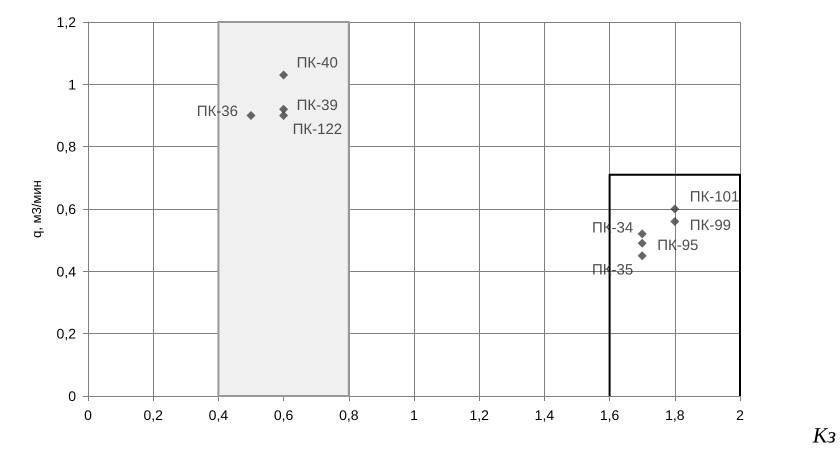 The height and width of the screenshot is (452, 840). Describe the element at coordinates (317, 63) in the screenshot. I see `annotation: ПК-40` at that location.